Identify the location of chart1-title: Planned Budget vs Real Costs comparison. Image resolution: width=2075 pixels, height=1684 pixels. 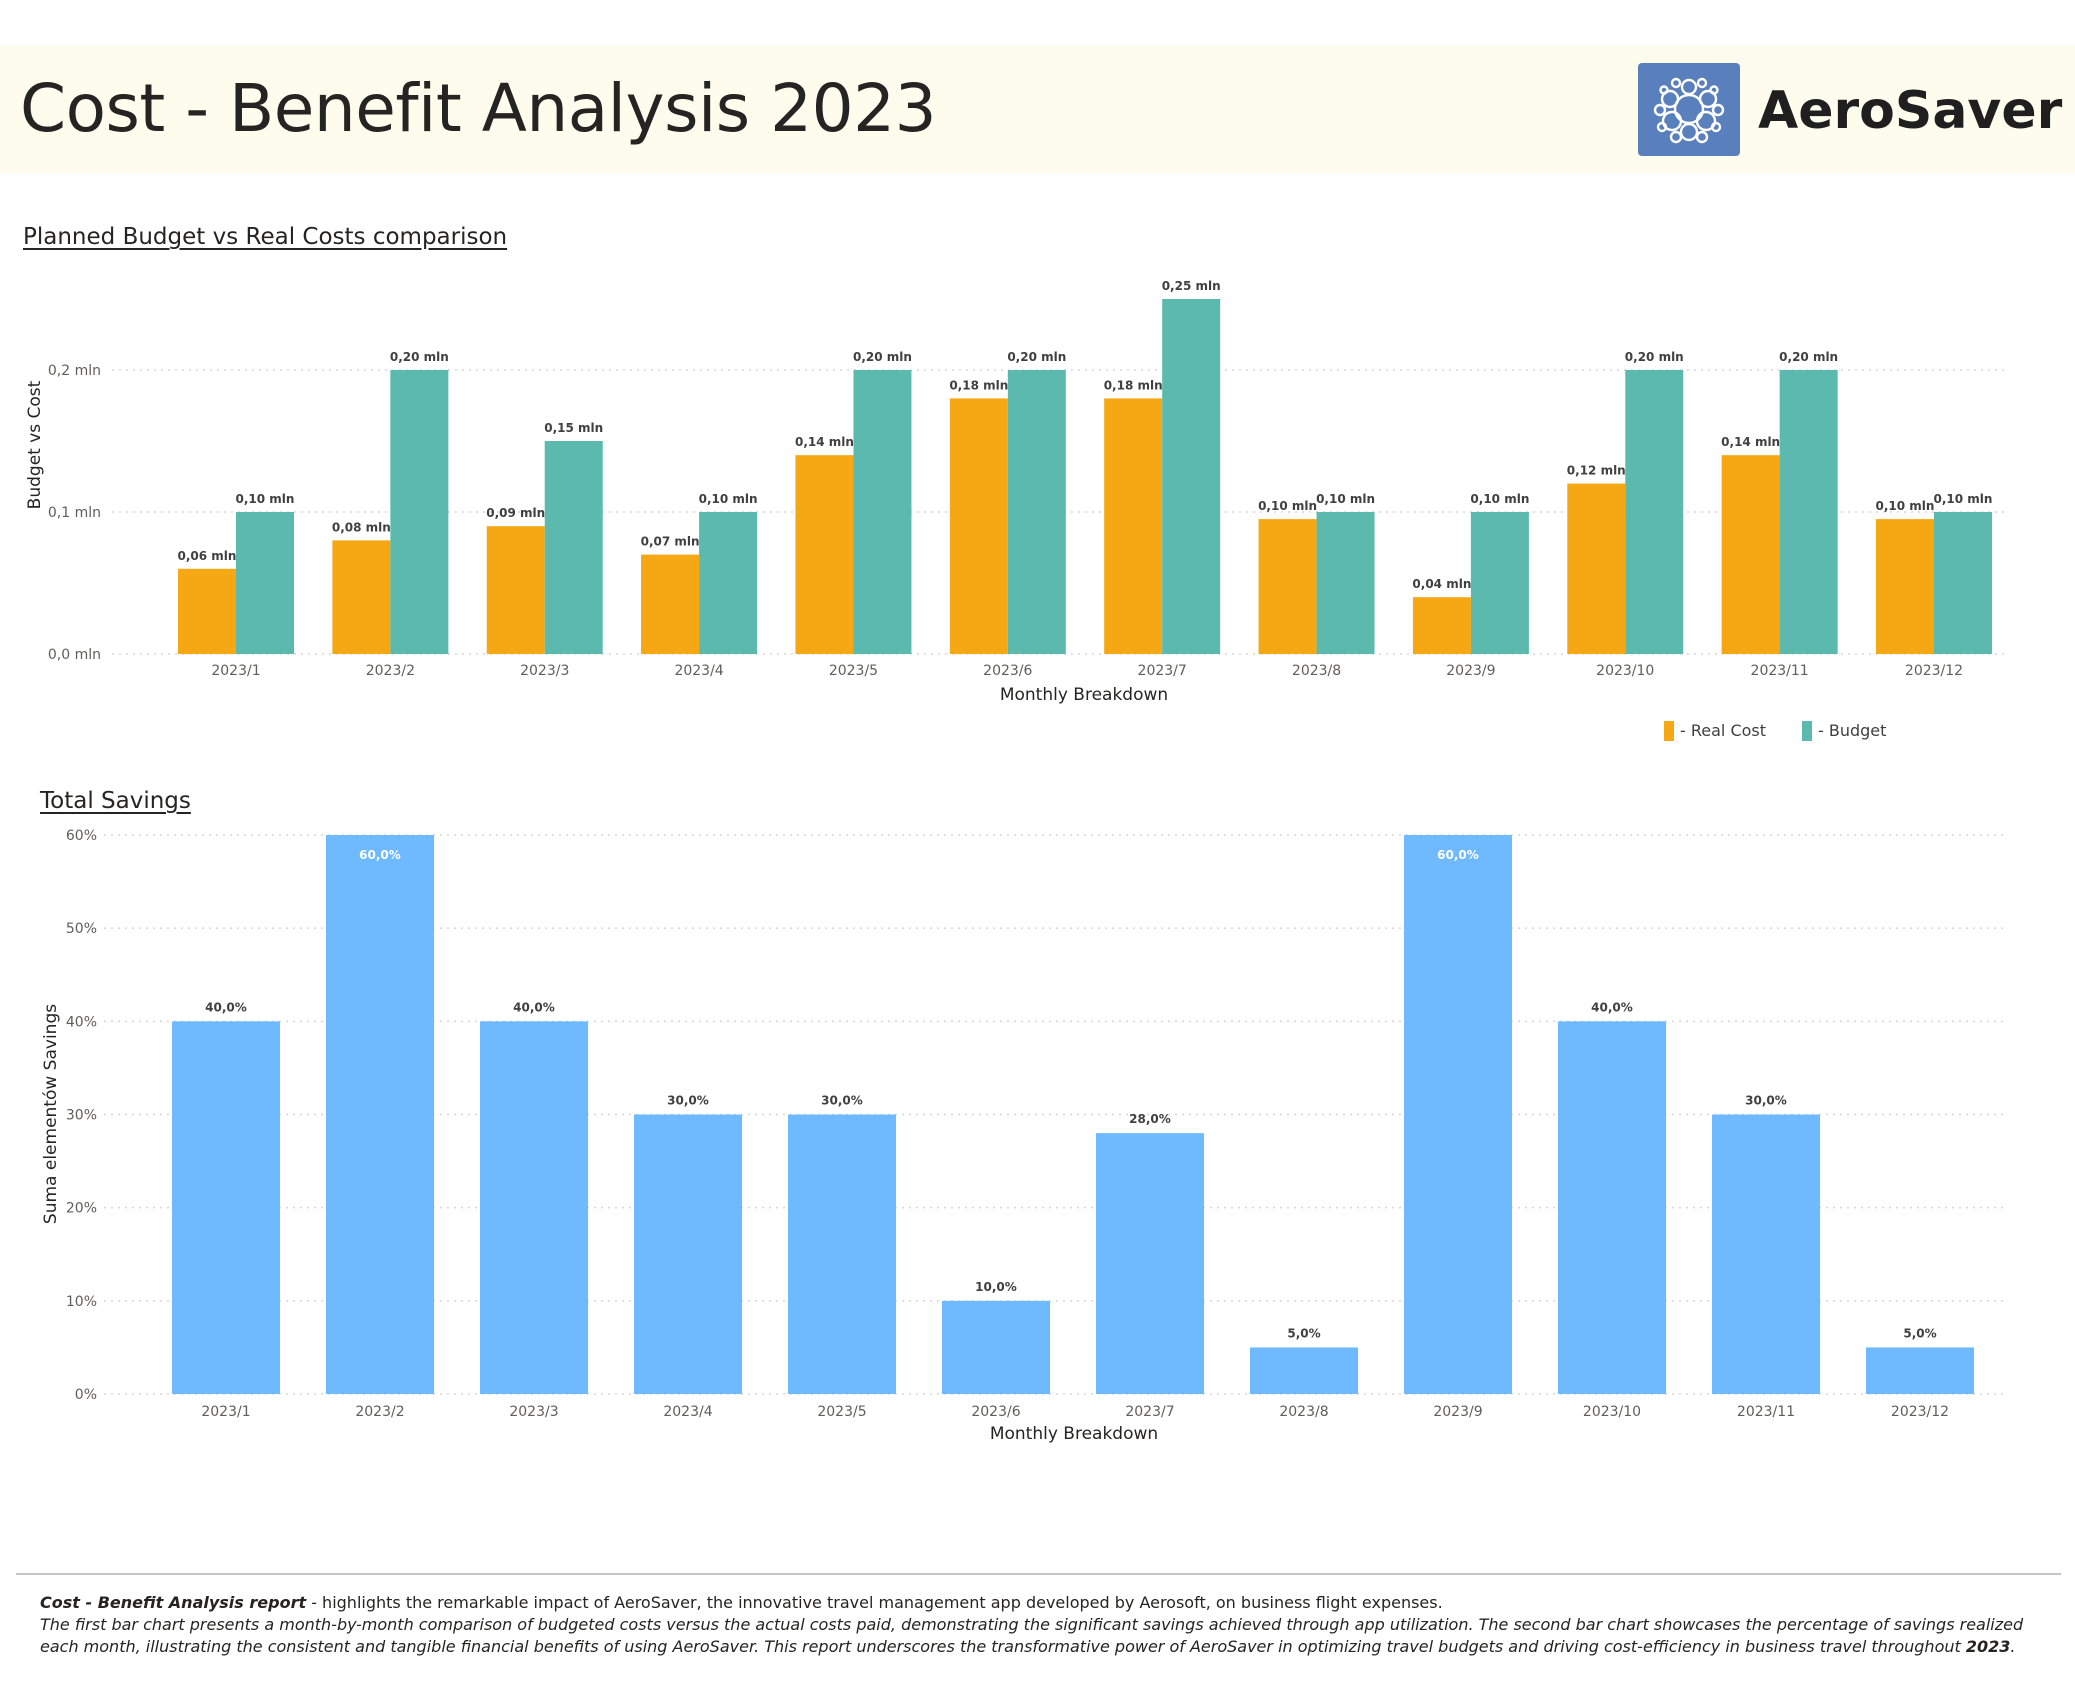
(265, 237).